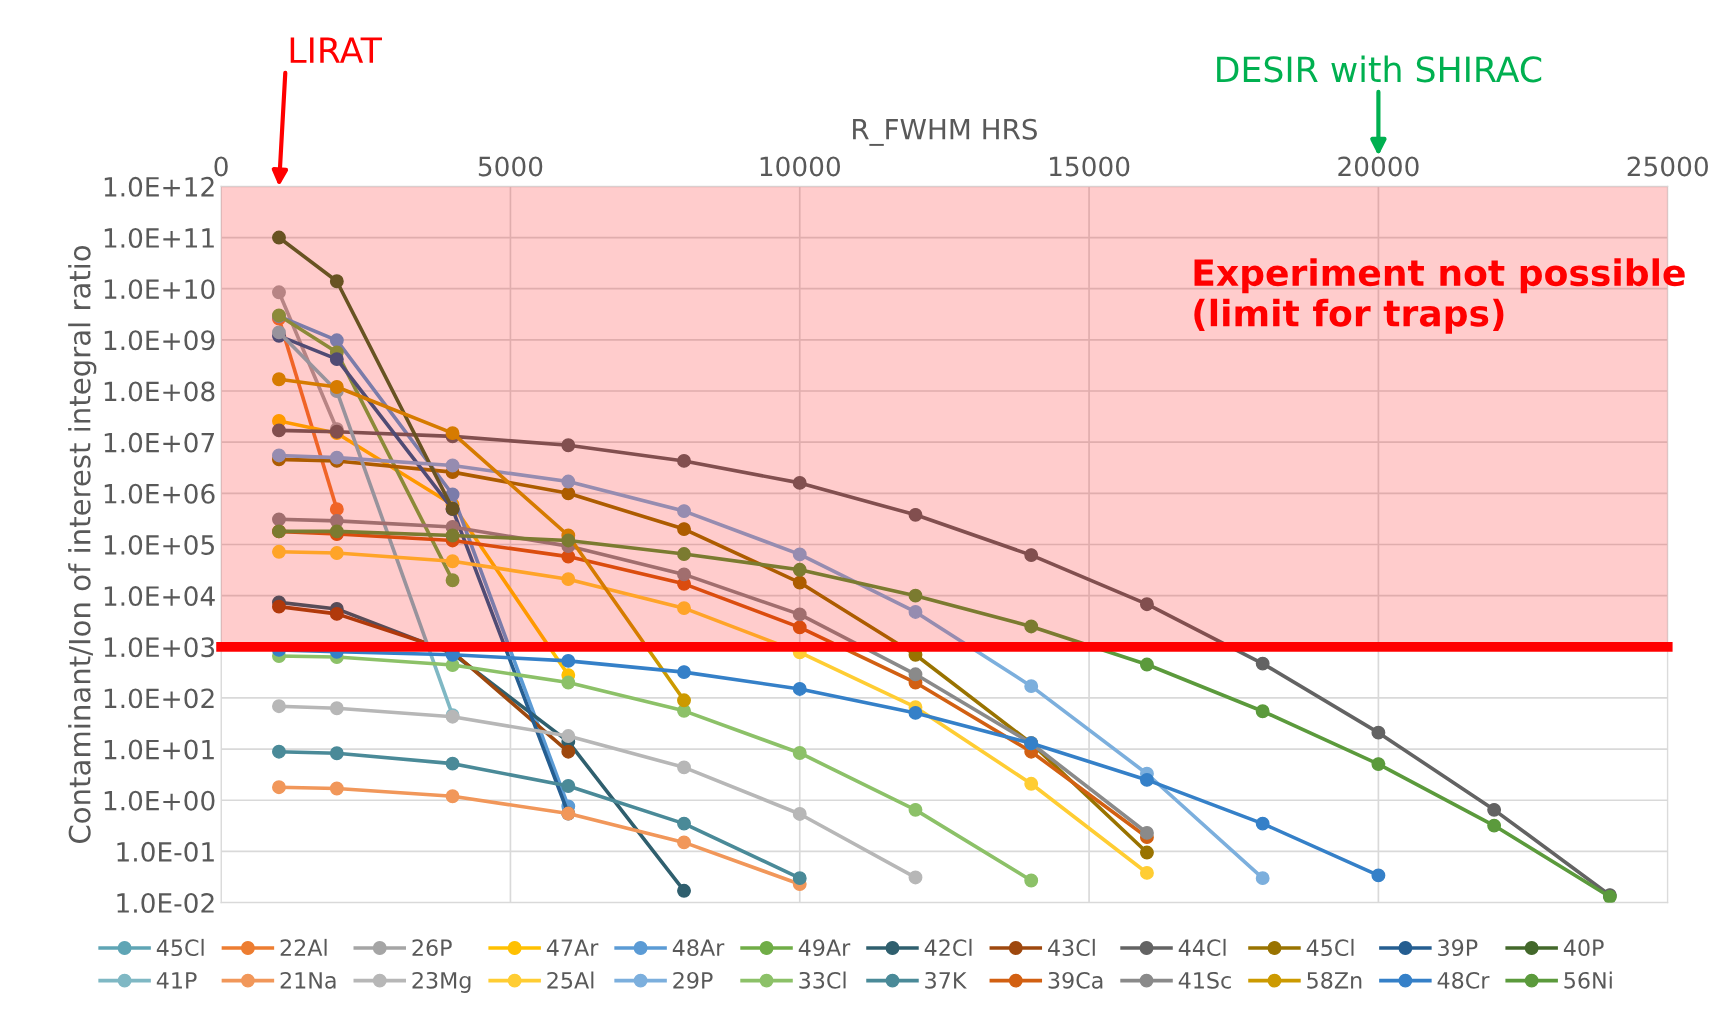 This screenshot has width=1714, height=1013. What do you see at coordinates (176, 980) in the screenshot?
I see `legend-label: 41P` at bounding box center [176, 980].